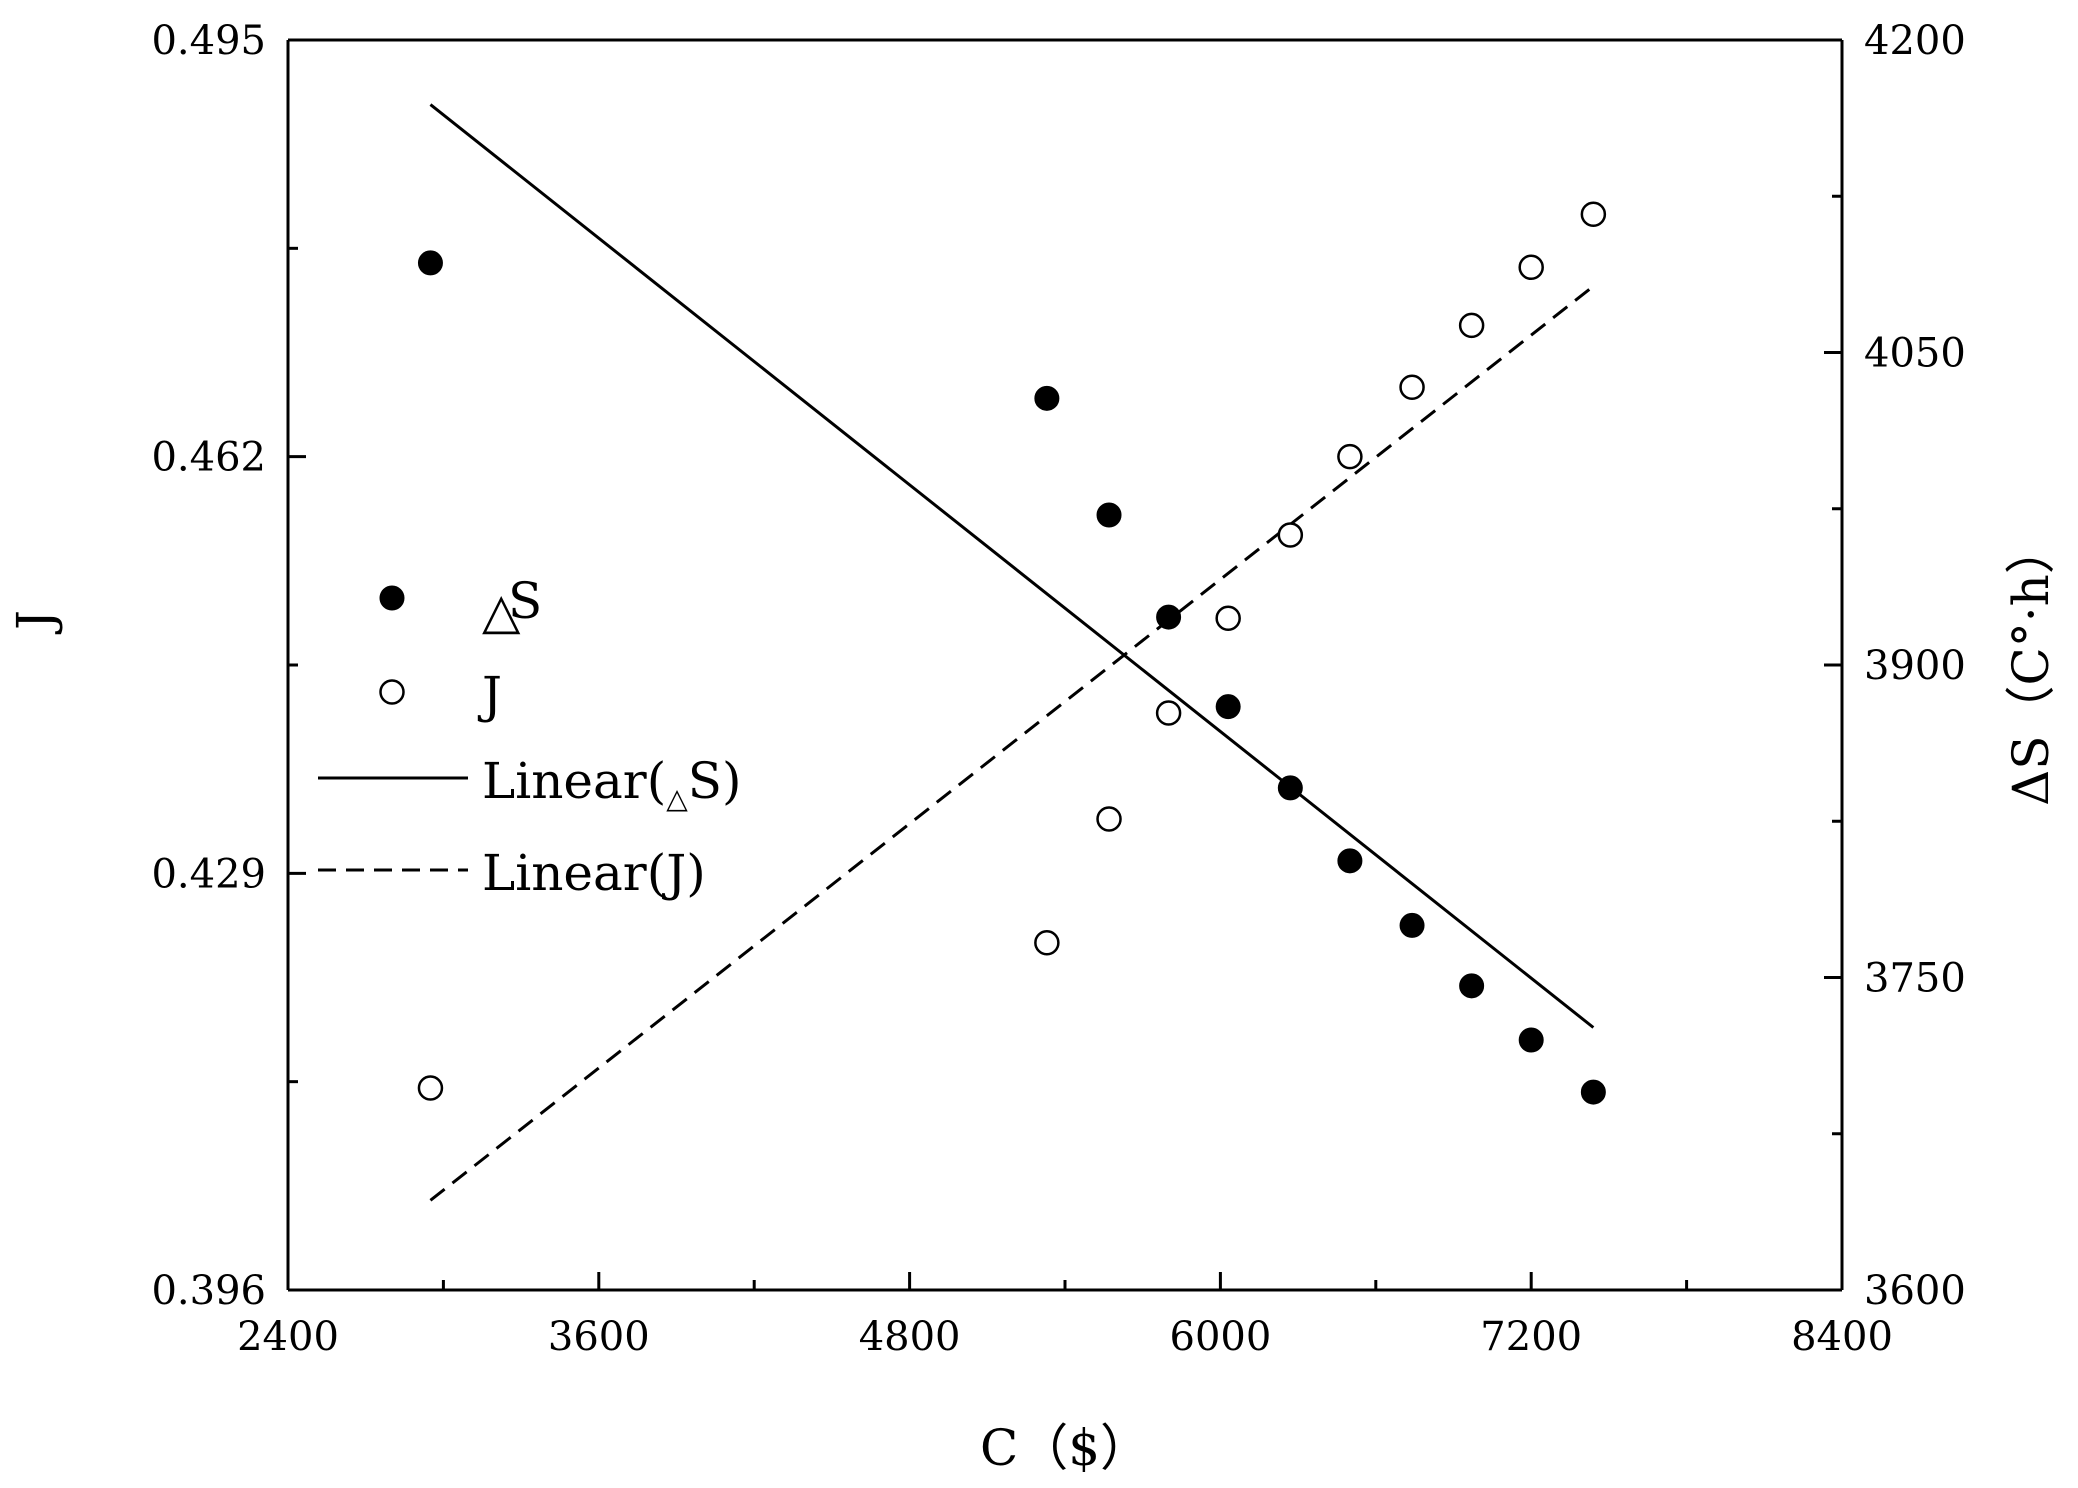 Image resolution: width=2078 pixels, height=1488 pixels. What do you see at coordinates (2031, 665) in the screenshot?
I see `right-y-axis-title: ΔS（C°·h）` at bounding box center [2031, 665].